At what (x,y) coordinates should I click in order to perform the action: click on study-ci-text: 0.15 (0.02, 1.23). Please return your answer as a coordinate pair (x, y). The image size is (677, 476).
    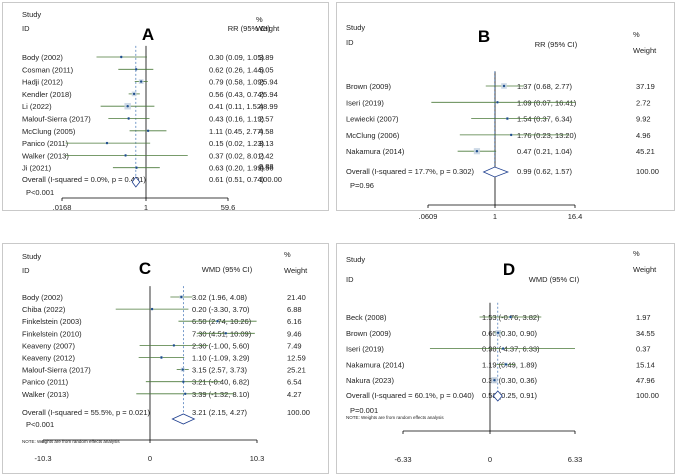
    Looking at the image, I should click on (237, 143).